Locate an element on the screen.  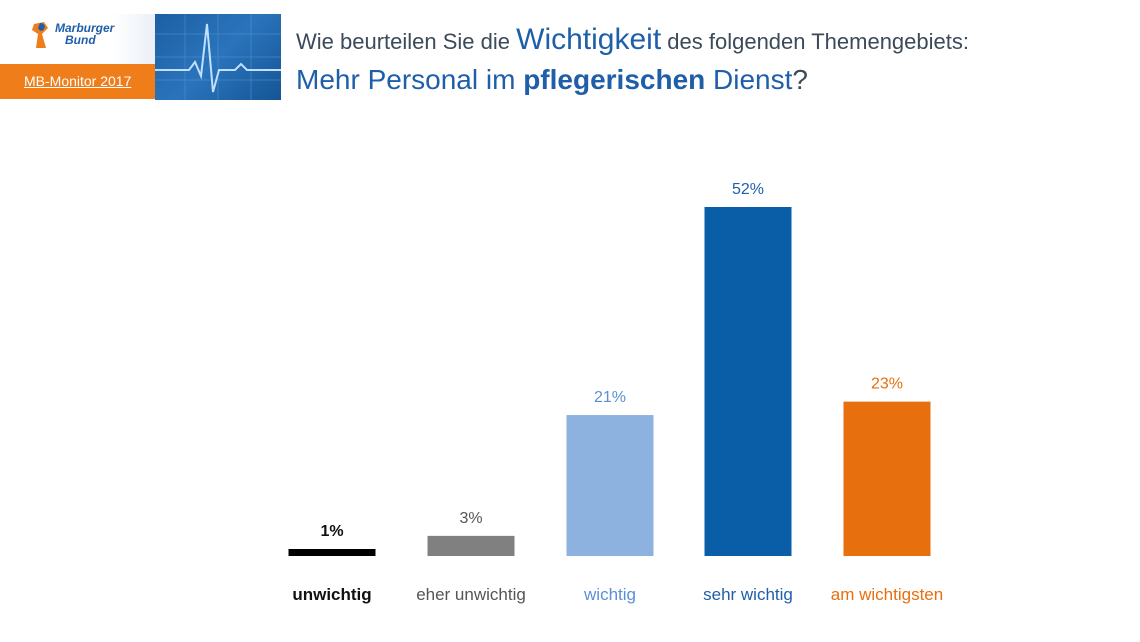
topic-part1: Mehr Personal im is located at coordinates (410, 79).